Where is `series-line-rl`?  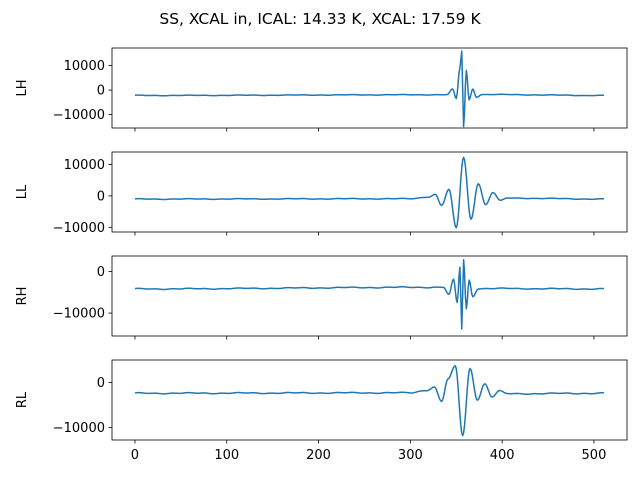 series-line-rl is located at coordinates (369, 401).